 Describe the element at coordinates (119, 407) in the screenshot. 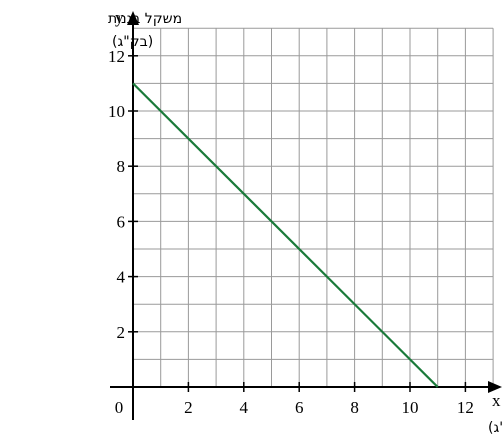

I see `origin-label: 0` at that location.